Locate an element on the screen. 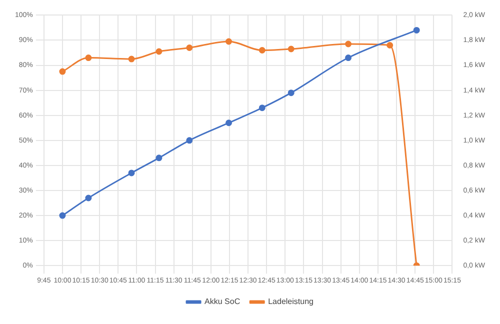 The width and height of the screenshot is (500, 324). legend-label: Ladeleistung is located at coordinates (291, 301).